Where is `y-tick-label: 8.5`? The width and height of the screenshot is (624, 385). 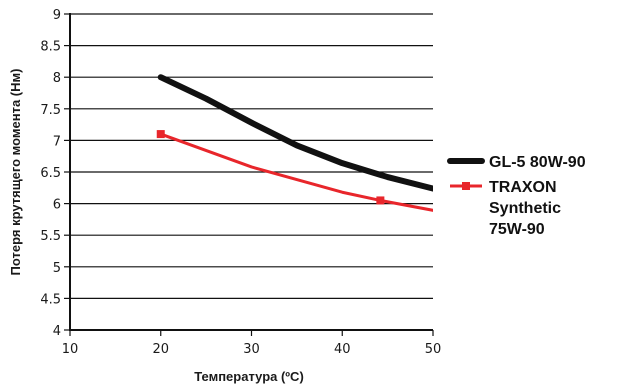 y-tick-label: 8.5 is located at coordinates (50, 47).